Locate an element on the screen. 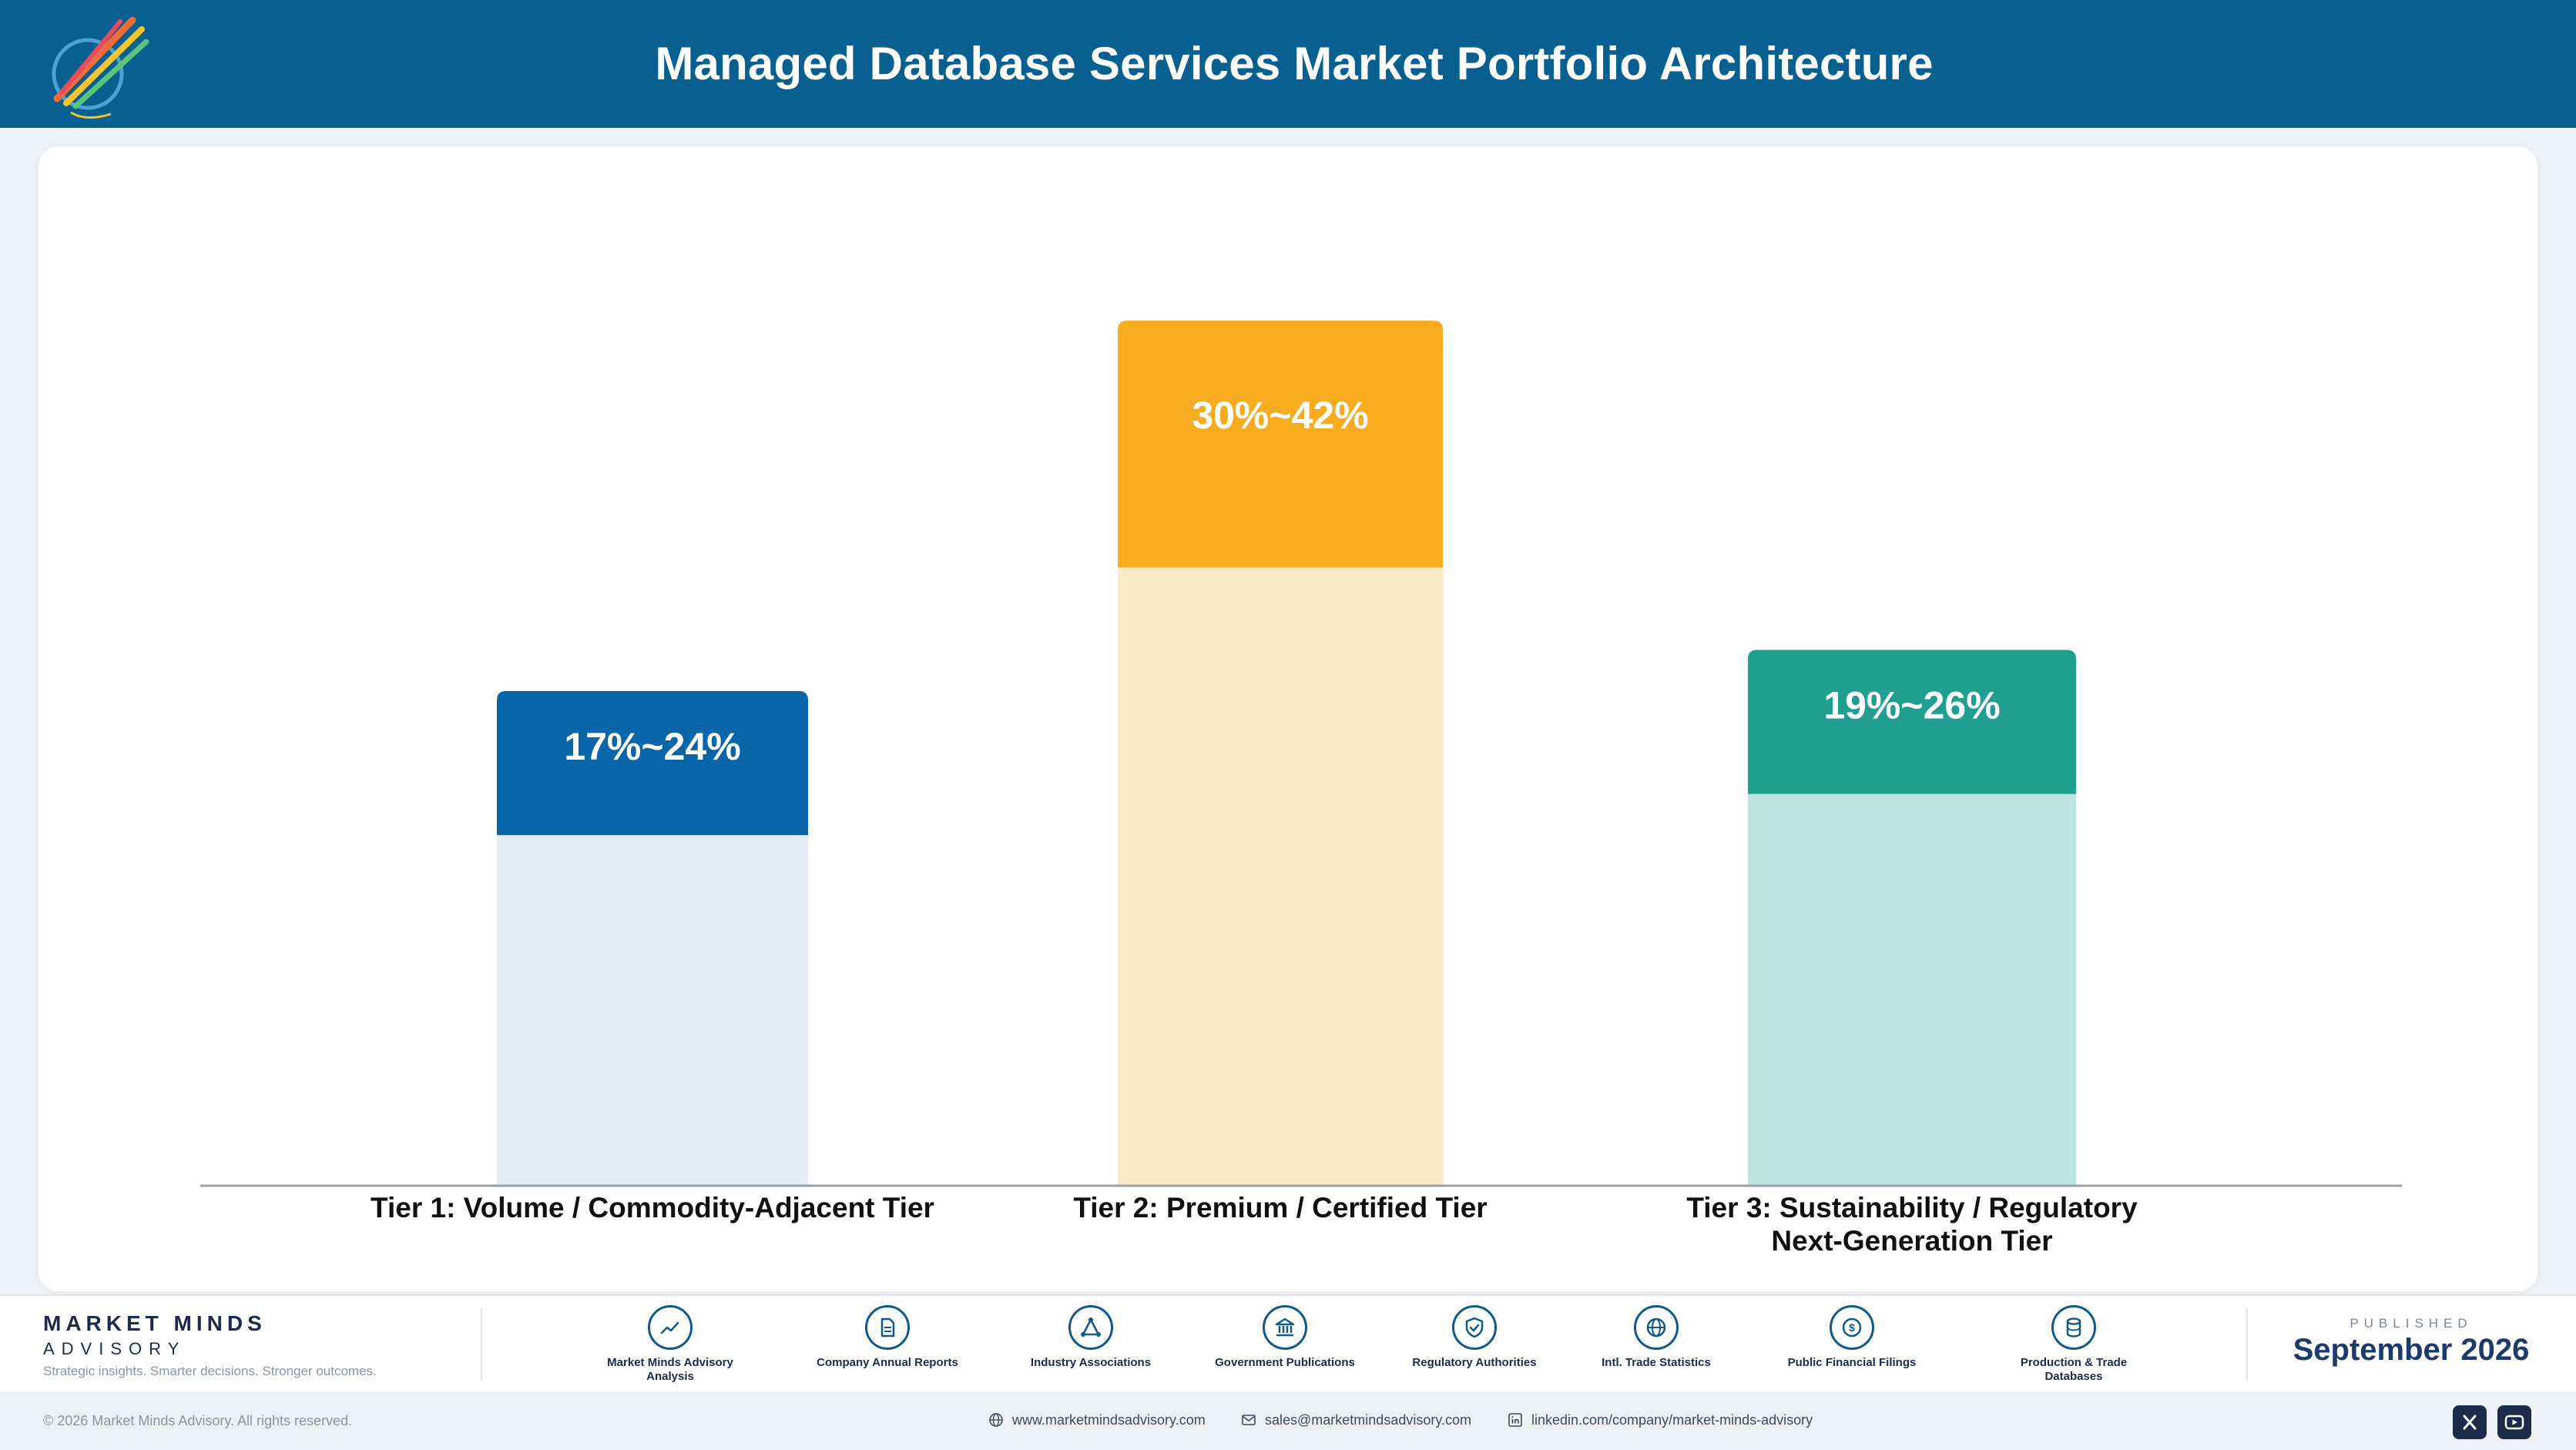  trend-chart-icon is located at coordinates (670, 1327).